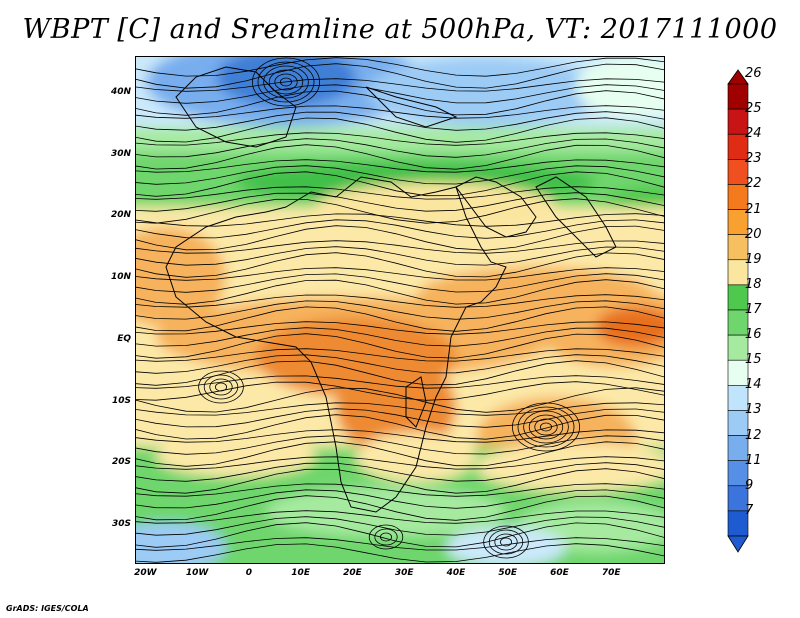 Image resolution: width=800 pixels, height=618 pixels. What do you see at coordinates (753, 284) in the screenshot?
I see `colorbar-level-label: 18` at bounding box center [753, 284].